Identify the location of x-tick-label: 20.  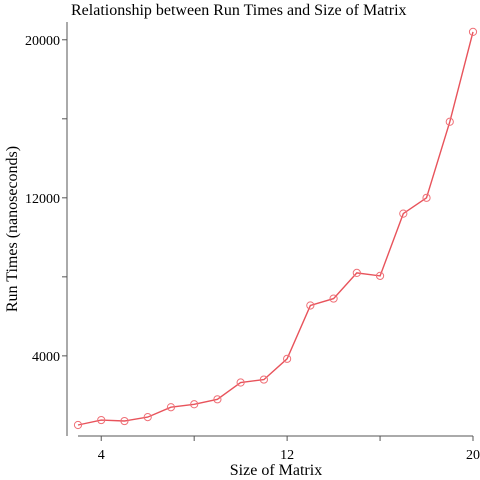
(473, 455).